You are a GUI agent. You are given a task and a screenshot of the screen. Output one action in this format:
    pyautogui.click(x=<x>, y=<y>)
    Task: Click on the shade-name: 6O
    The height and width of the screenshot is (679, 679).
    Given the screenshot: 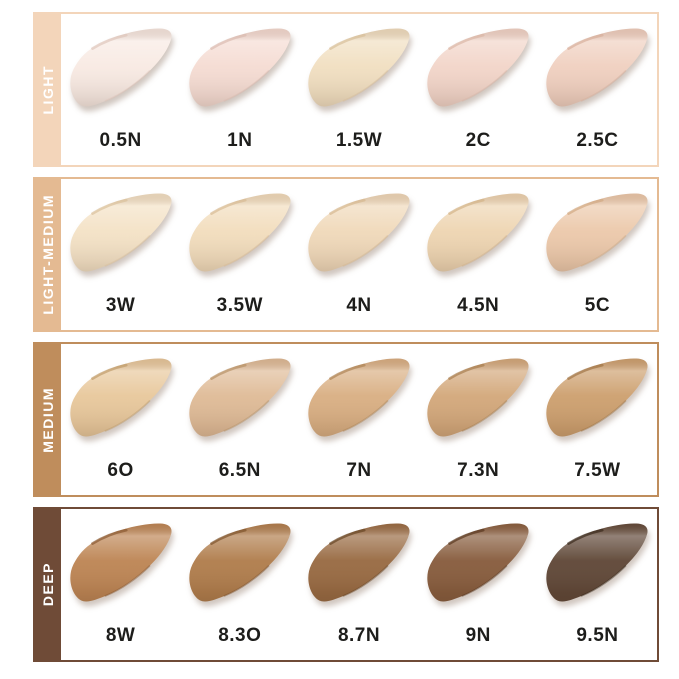 What is the action you would take?
    pyautogui.click(x=120, y=470)
    